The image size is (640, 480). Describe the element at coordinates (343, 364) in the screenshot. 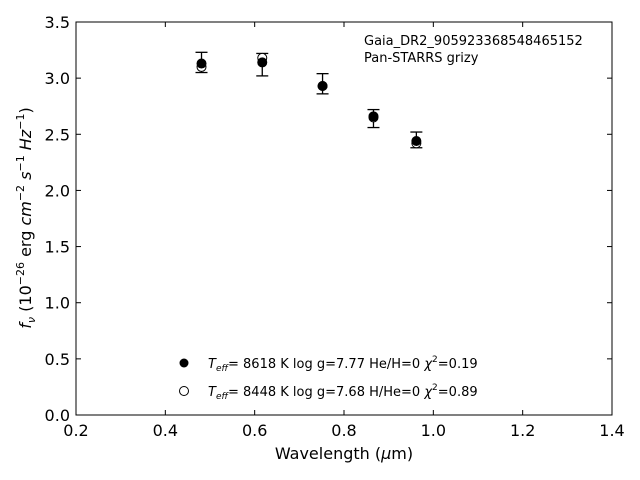

I see `legend-entry-1: Teff= 8618 K log g=7.77 He/H=0 χ2=0.19` at that location.